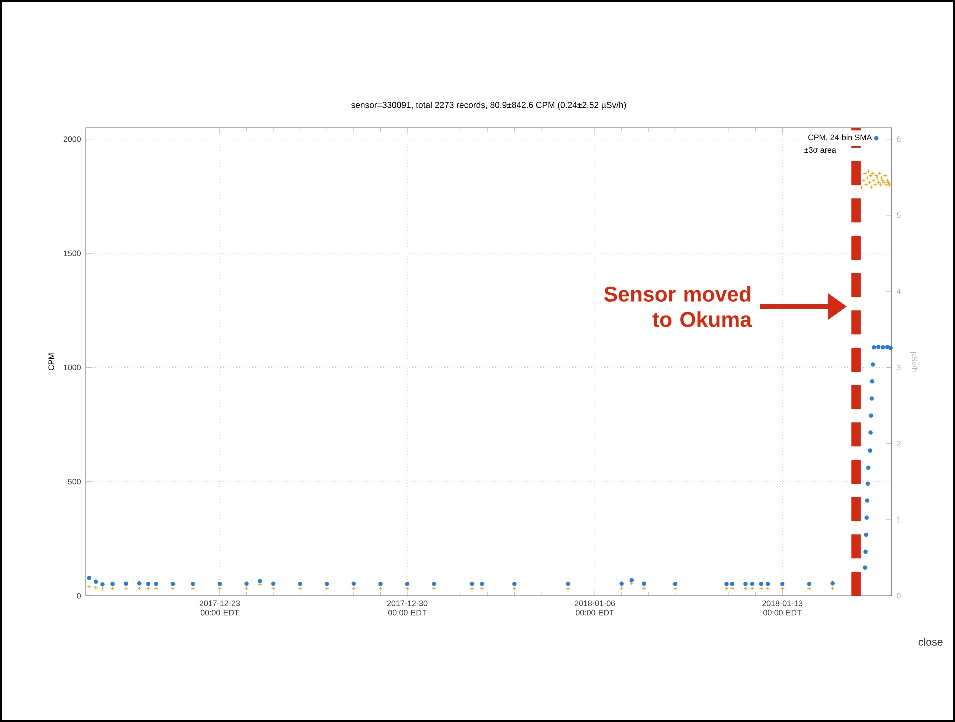  Describe the element at coordinates (407, 608) in the screenshot. I see `x-tick-label: 2017-12-30 00:00 EDT` at that location.